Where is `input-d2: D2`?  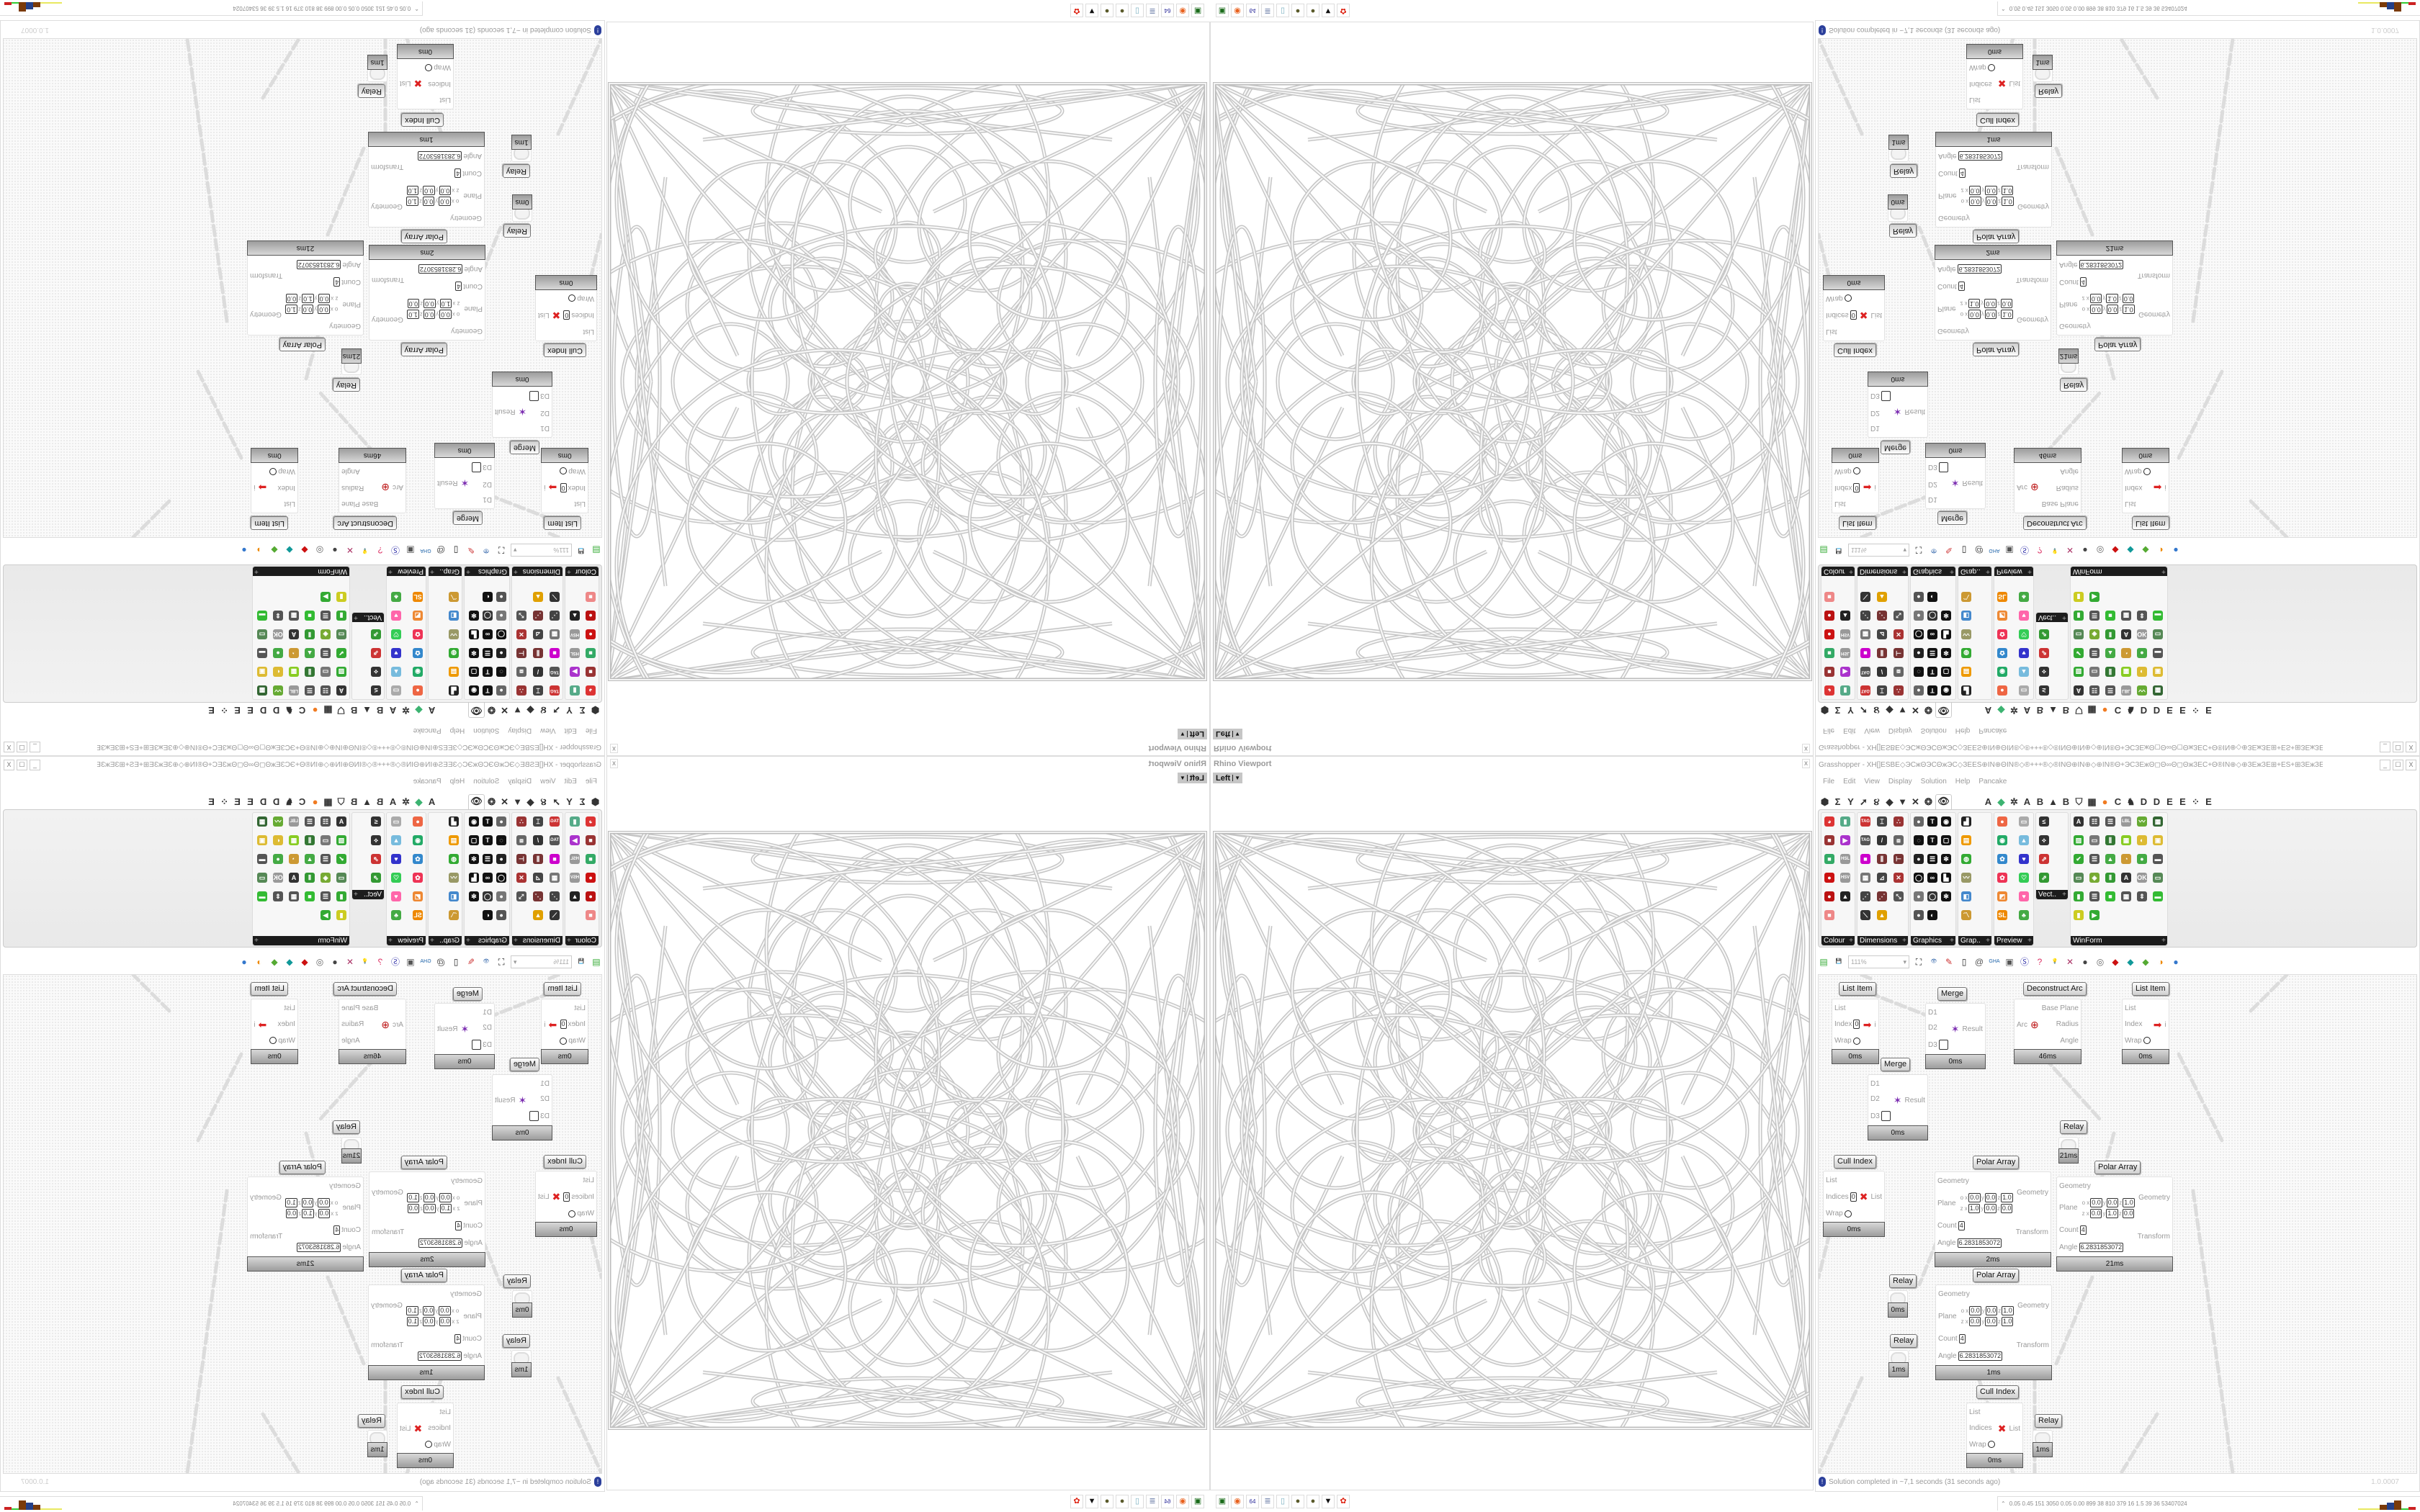 input-d2: D2 is located at coordinates (539, 1099).